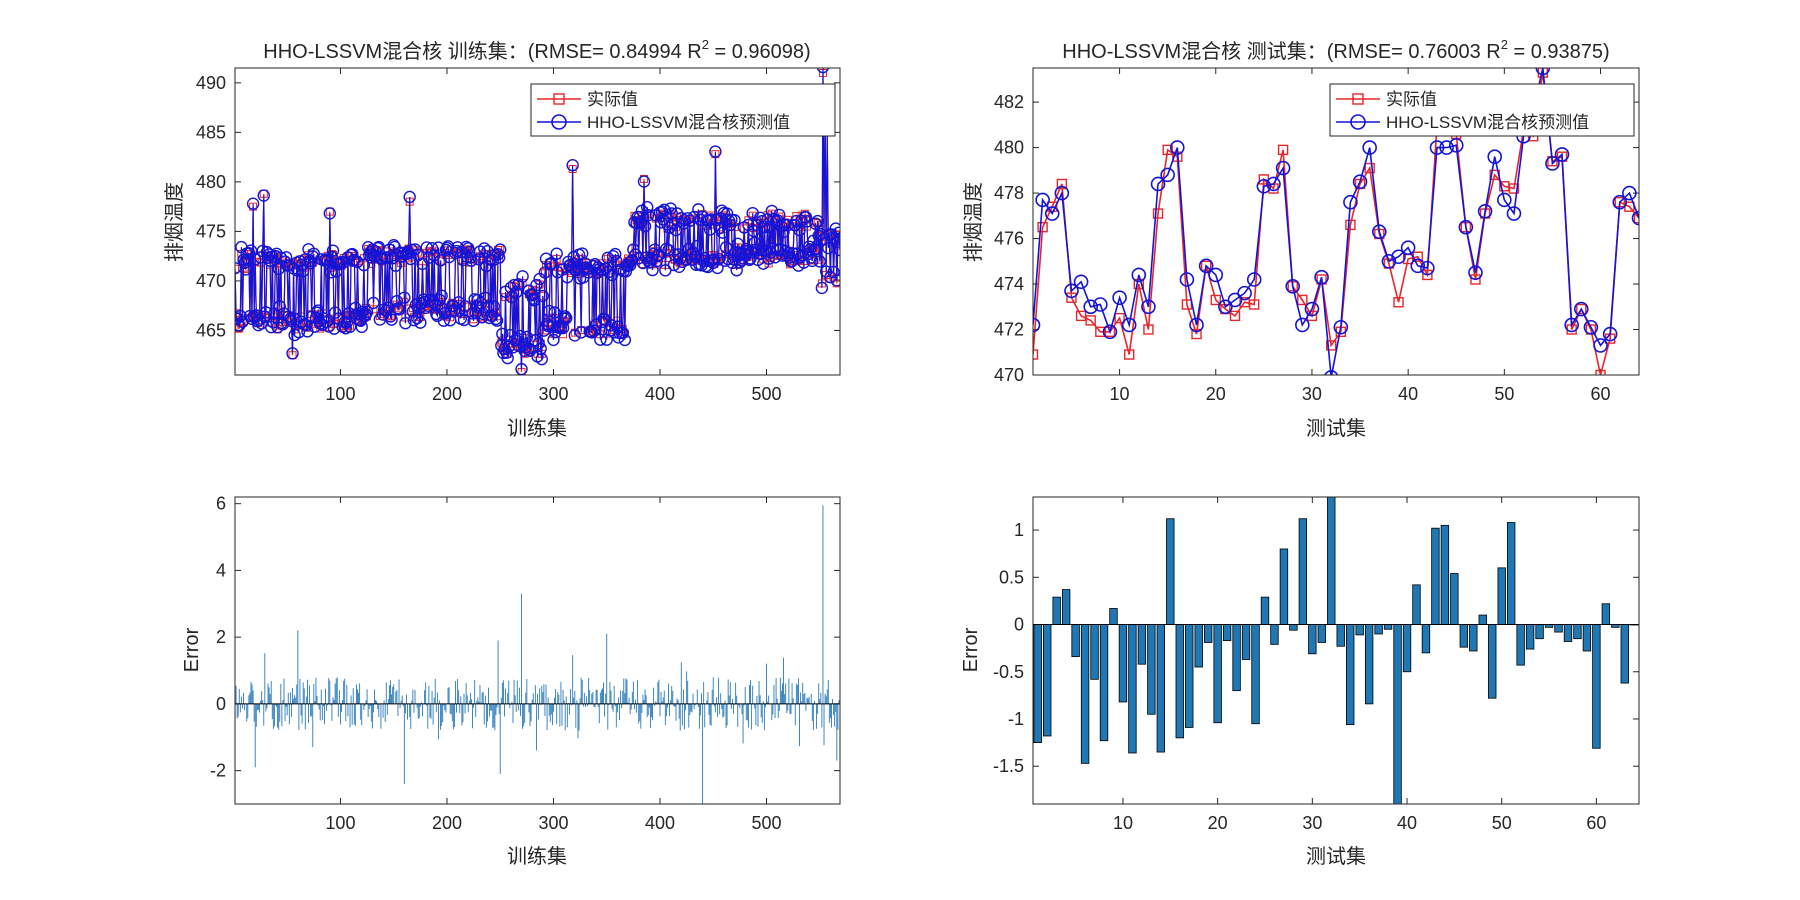  I want to click on x-tick-label: 100, so click(340, 394).